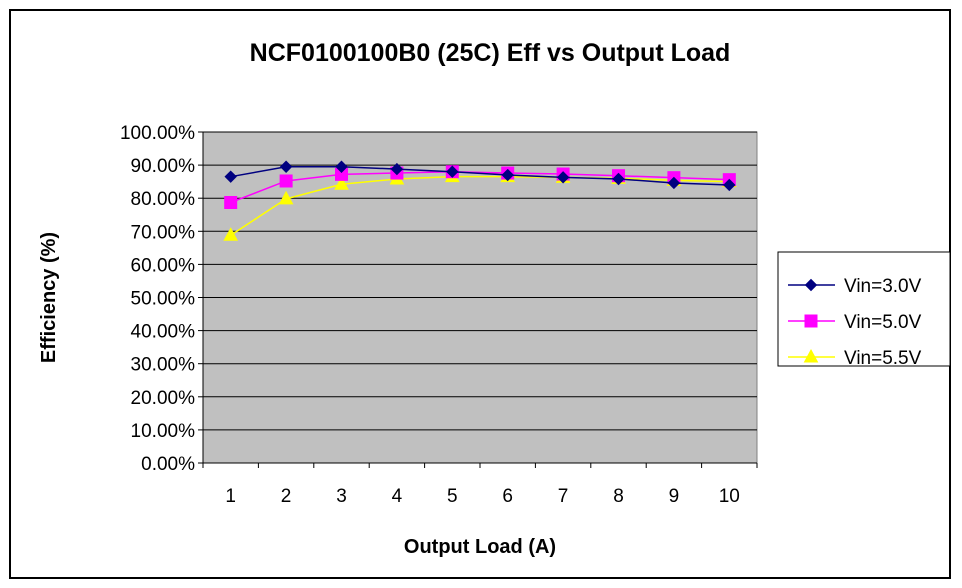 The height and width of the screenshot is (588, 962). I want to click on legend-item: Vin=3.0V, so click(855, 286).